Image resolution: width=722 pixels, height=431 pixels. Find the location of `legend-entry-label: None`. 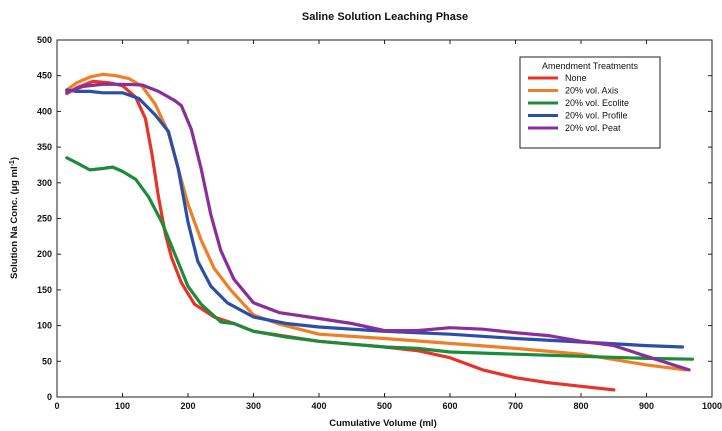

legend-entry-label: None is located at coordinates (576, 78).